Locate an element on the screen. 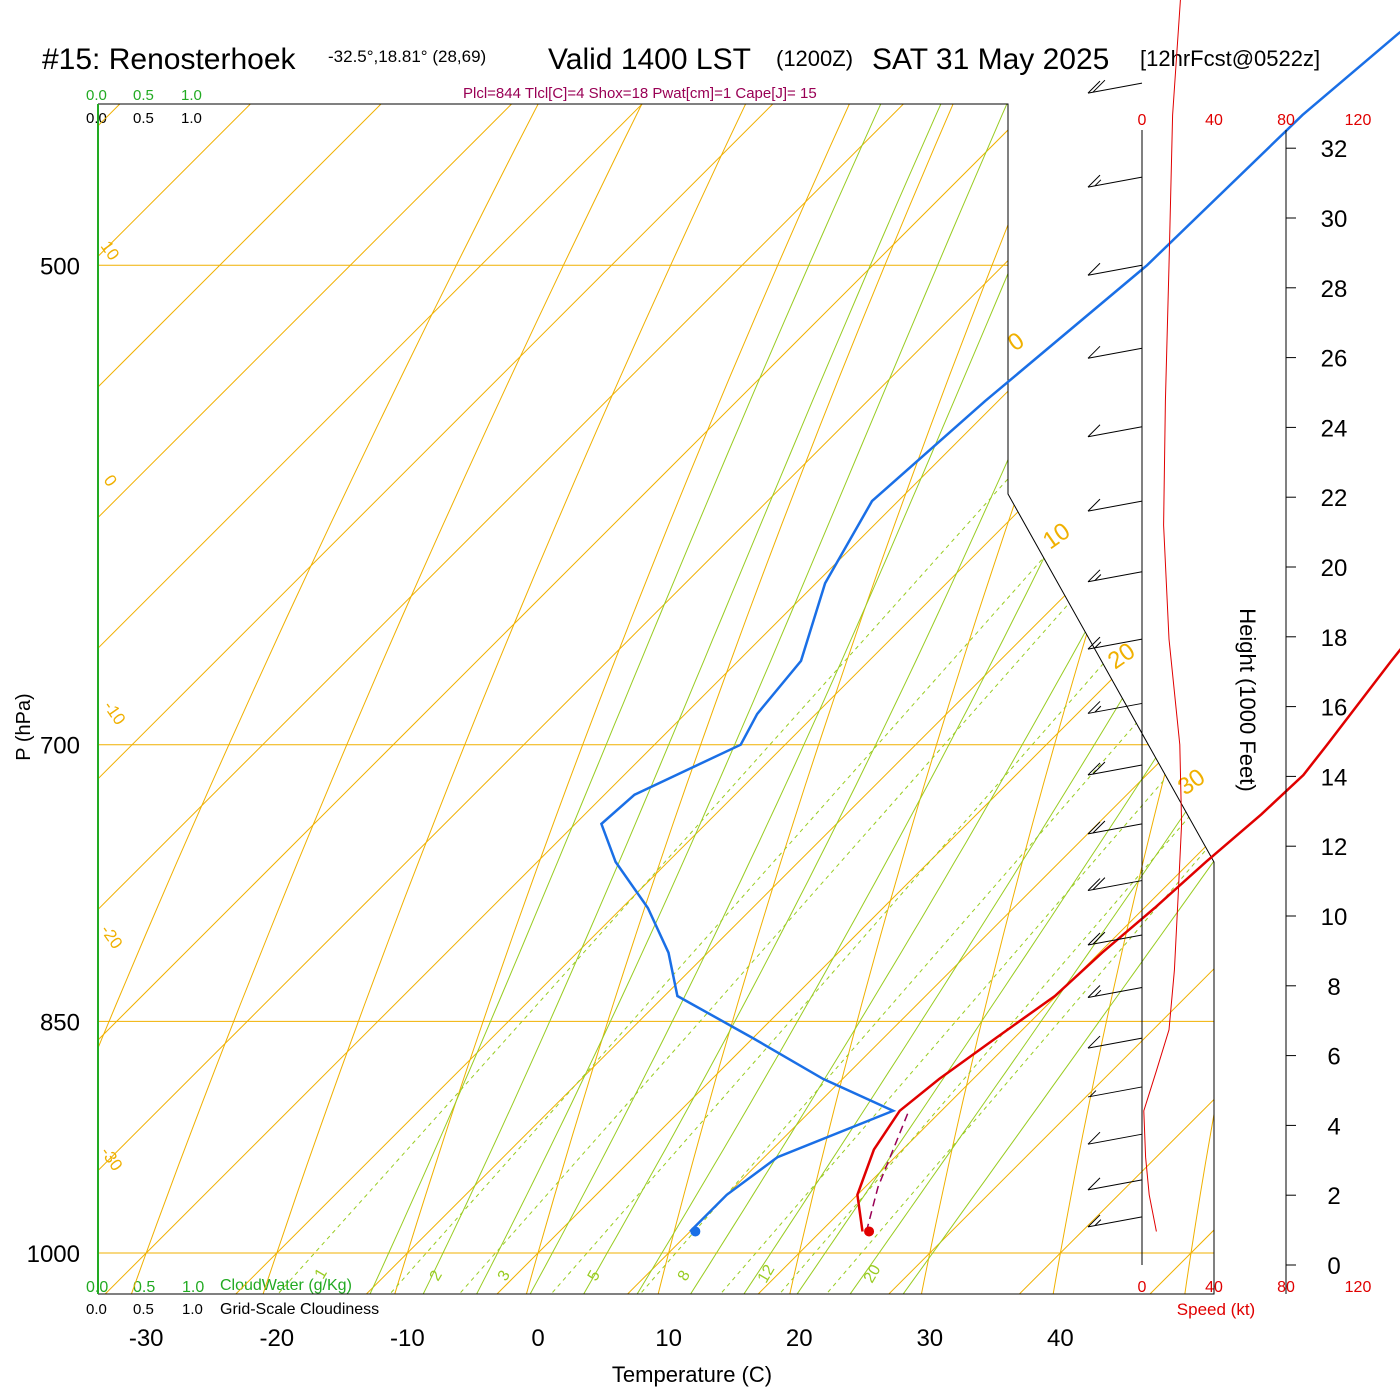  height-tick-16: 16 is located at coordinates (1334, 708).